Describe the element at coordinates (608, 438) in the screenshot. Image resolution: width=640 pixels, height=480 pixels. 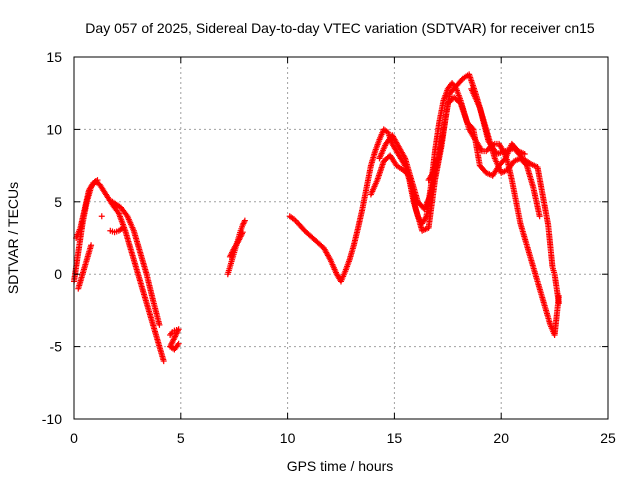
I see `x-tick-label: 25` at that location.